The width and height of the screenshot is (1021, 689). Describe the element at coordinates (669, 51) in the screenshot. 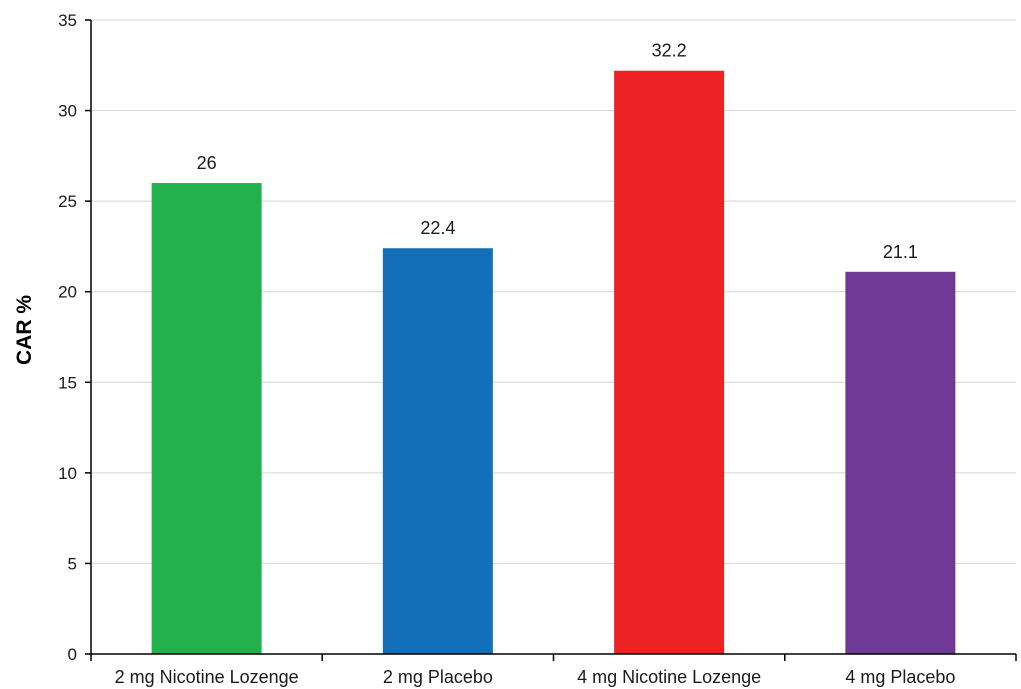

I see `data-label: 32.2` at that location.